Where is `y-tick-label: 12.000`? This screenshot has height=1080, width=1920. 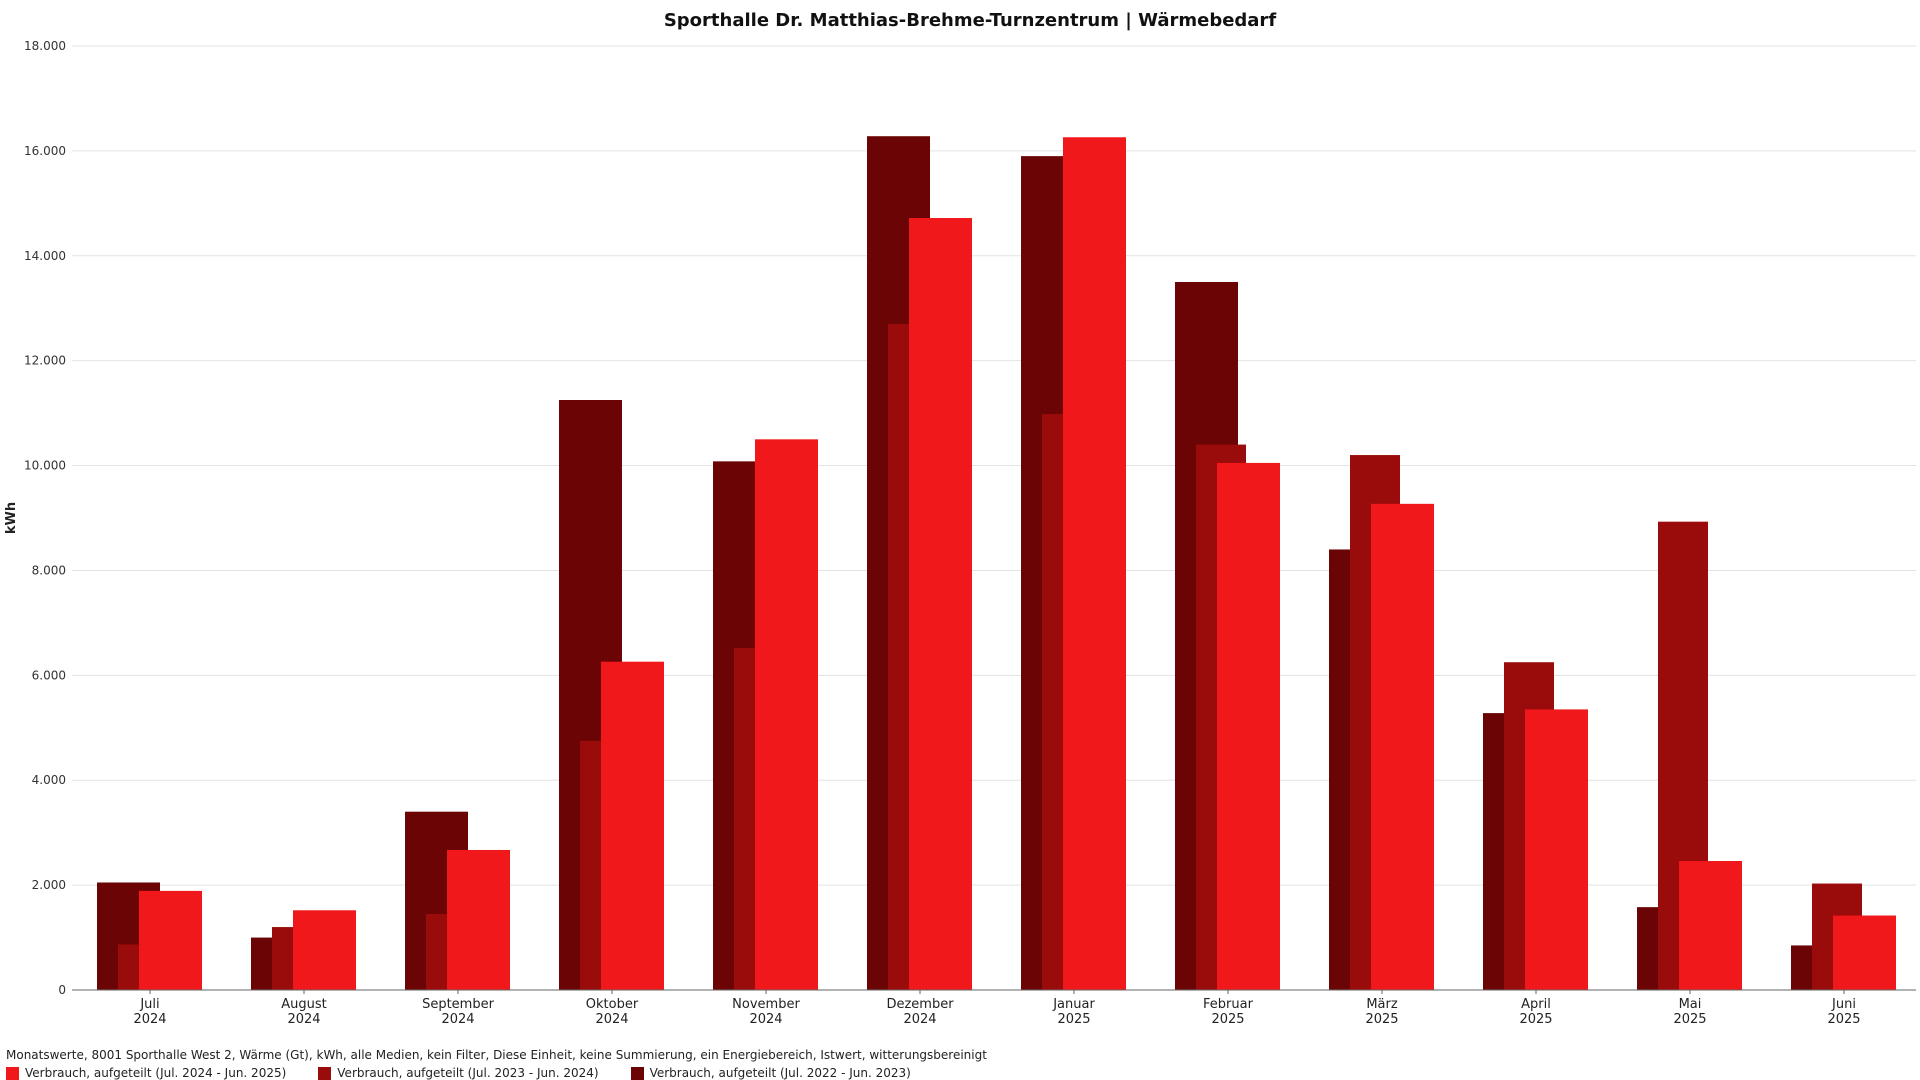
y-tick-label: 12.000 is located at coordinates (45, 361).